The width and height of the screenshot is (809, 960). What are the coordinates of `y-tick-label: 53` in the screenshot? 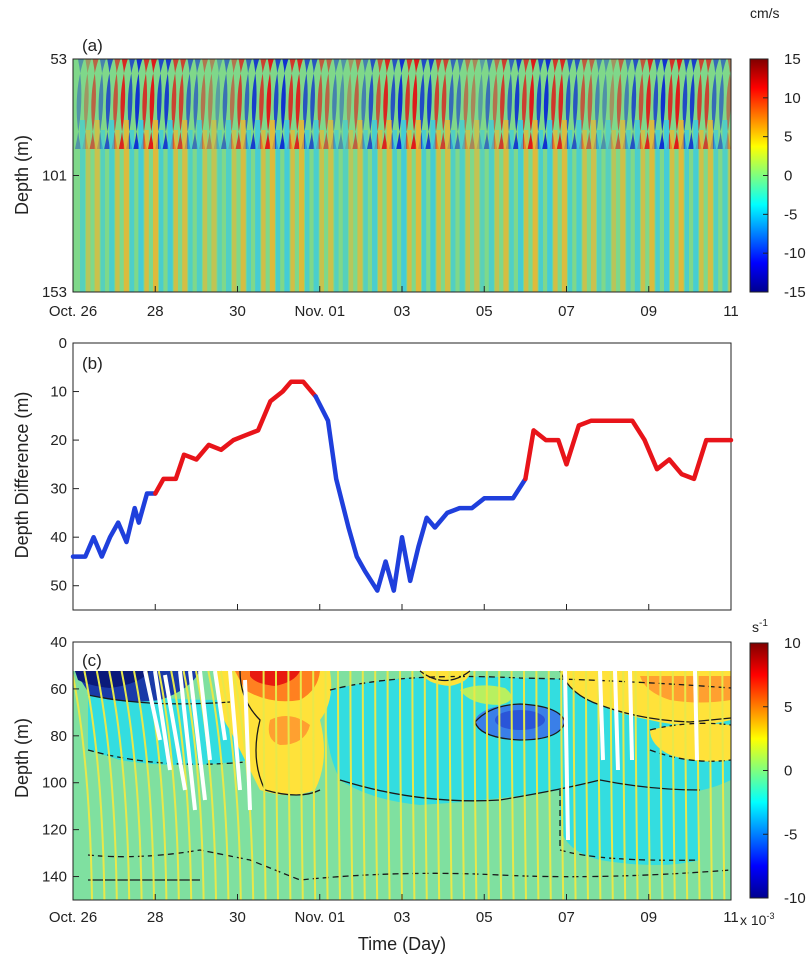 It's located at (58, 59).